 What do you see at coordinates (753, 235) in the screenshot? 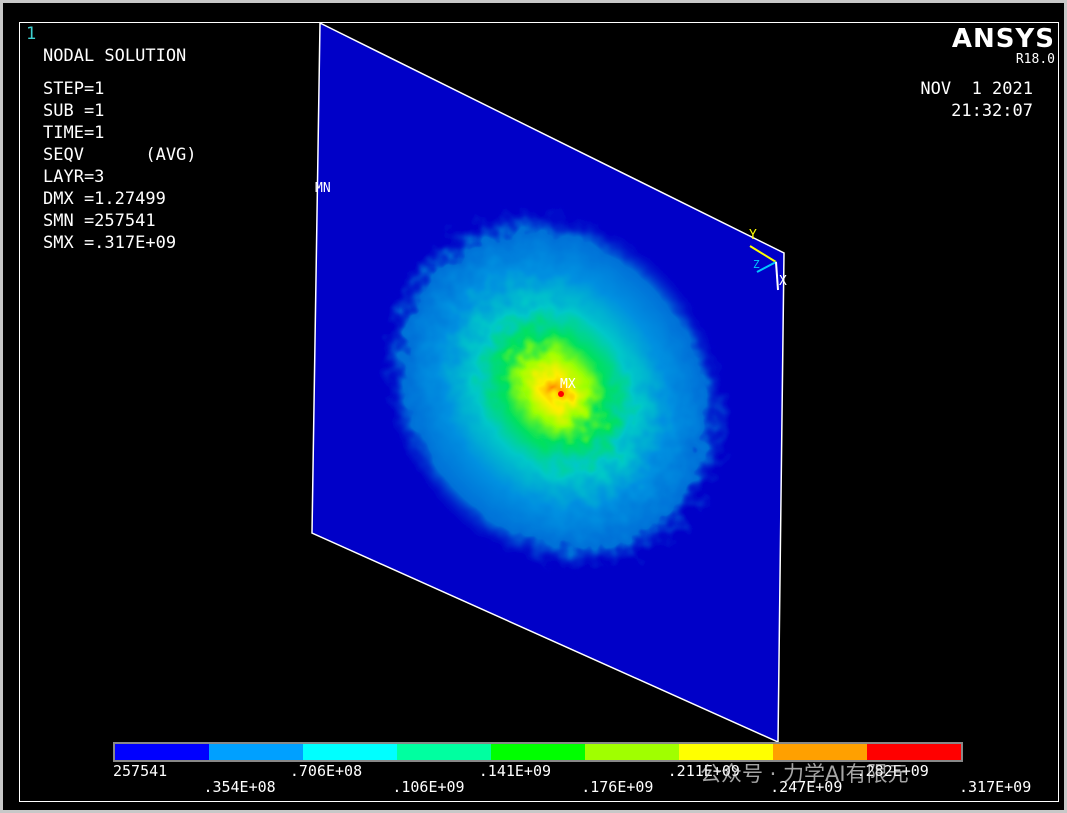
I see `axis-y-label: Y` at bounding box center [753, 235].